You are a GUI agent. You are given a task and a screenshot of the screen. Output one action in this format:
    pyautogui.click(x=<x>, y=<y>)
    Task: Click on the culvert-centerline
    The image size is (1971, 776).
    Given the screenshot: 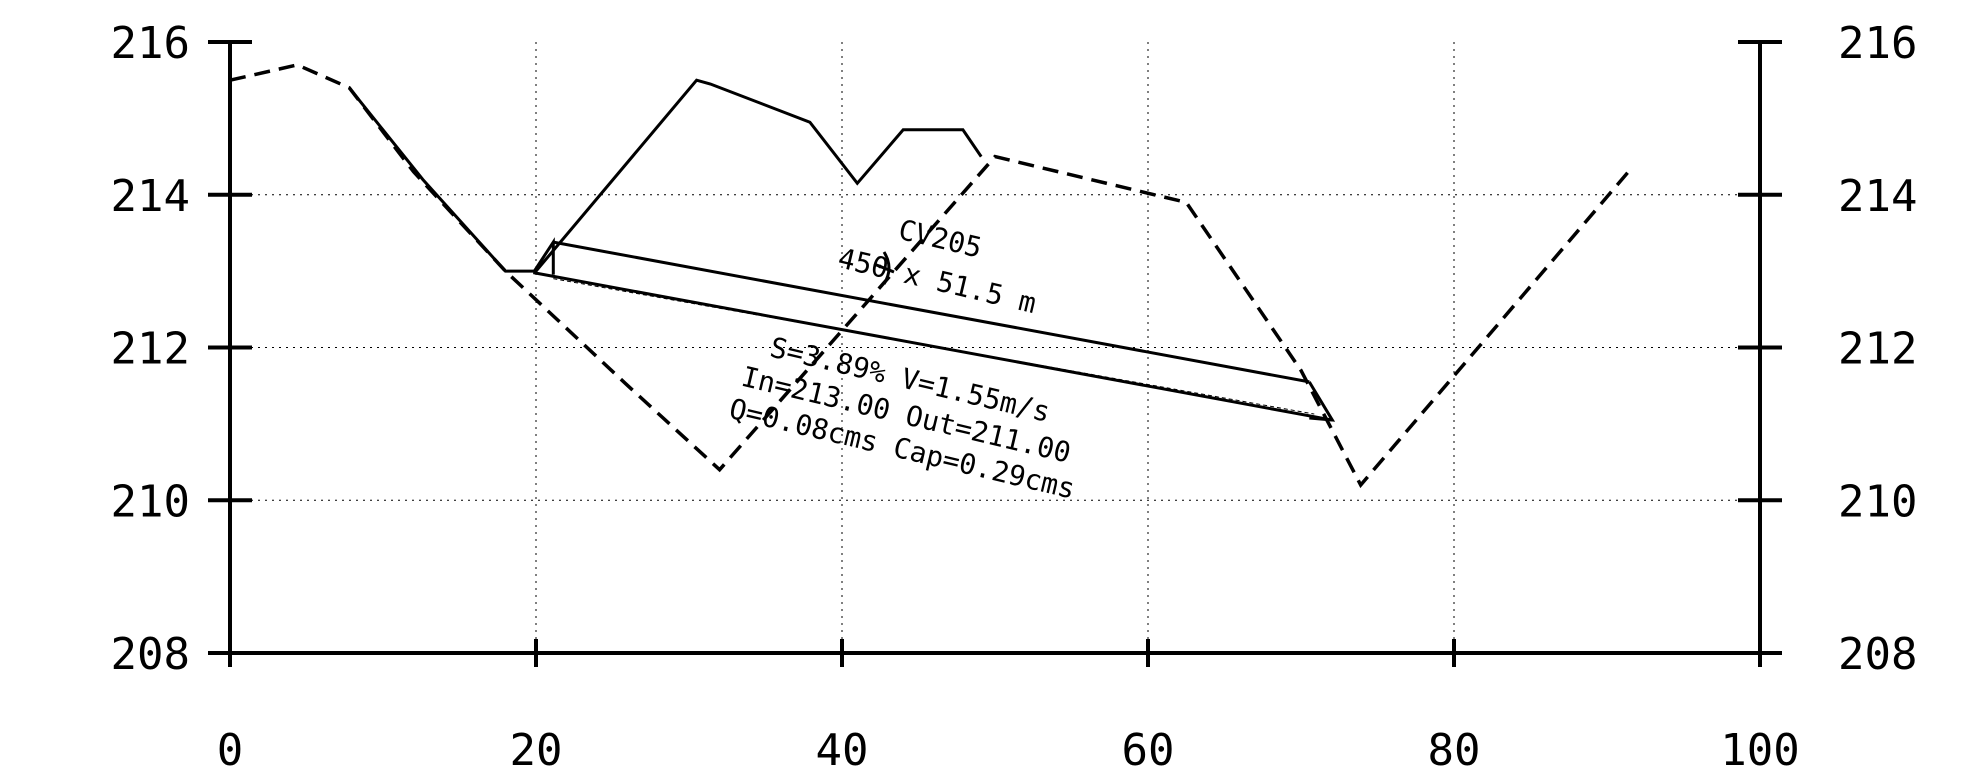 What is the action you would take?
    pyautogui.click(x=934, y=346)
    